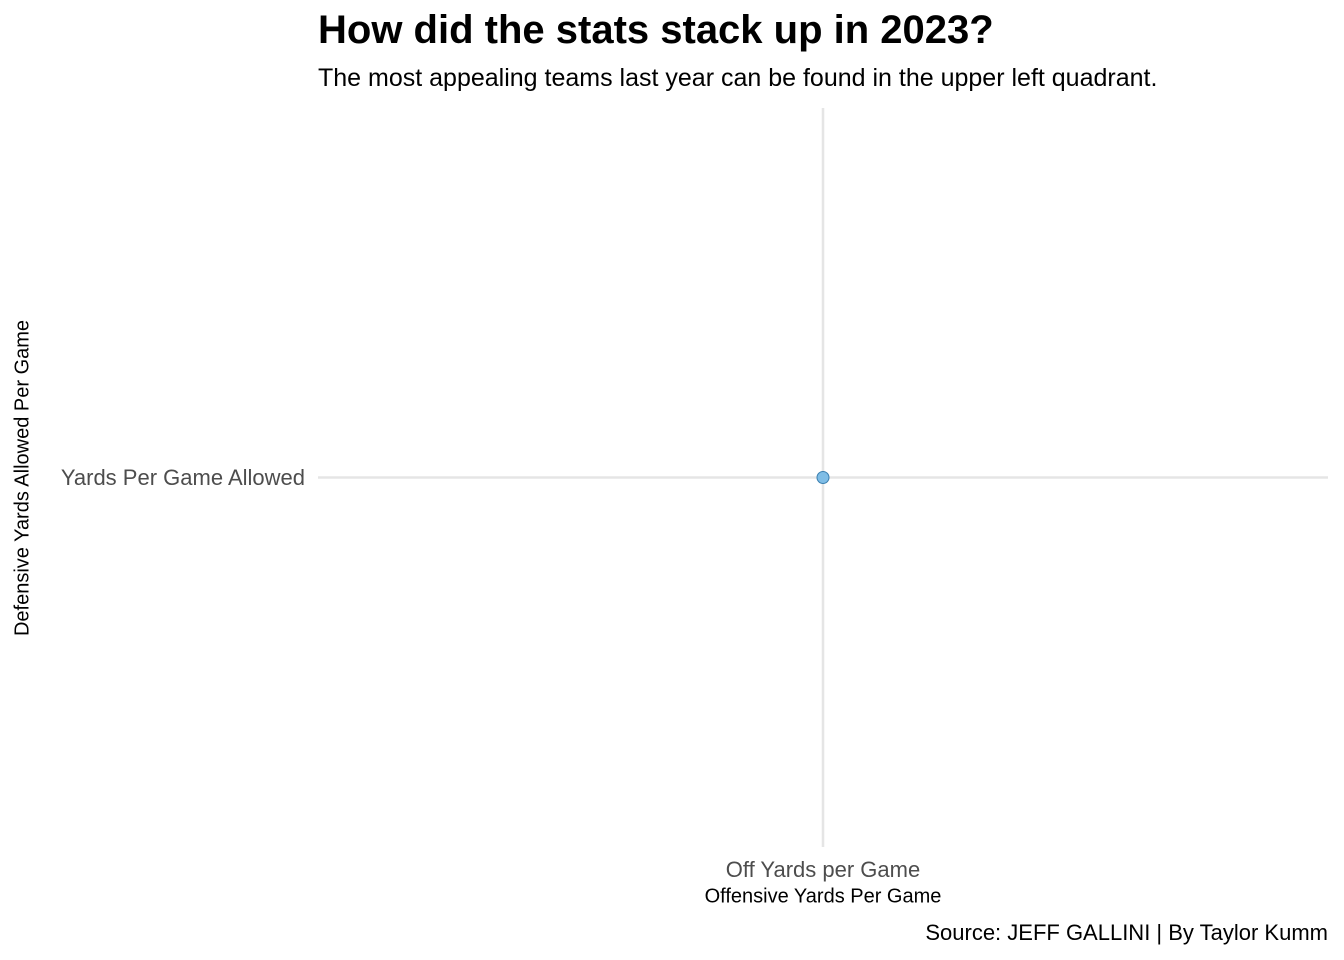 The width and height of the screenshot is (1344, 960). I want to click on chart-caption: Source: JEFF GALLINI | By Taylor Kumm, so click(1126, 932).